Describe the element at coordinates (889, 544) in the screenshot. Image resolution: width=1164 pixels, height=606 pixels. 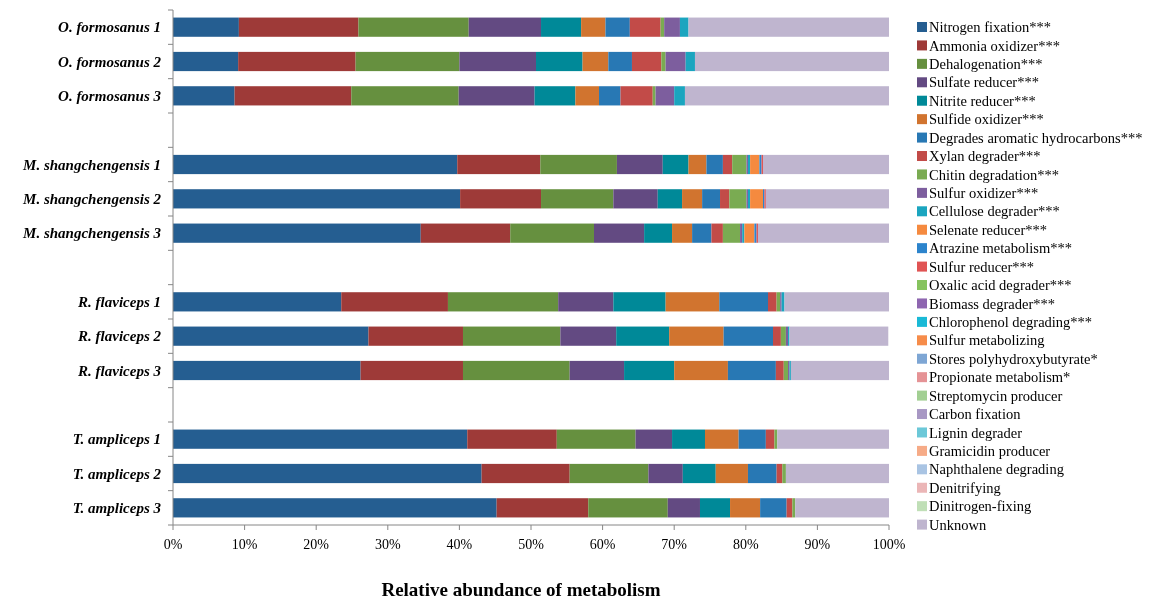
I see `x-tick-label: 100%` at that location.